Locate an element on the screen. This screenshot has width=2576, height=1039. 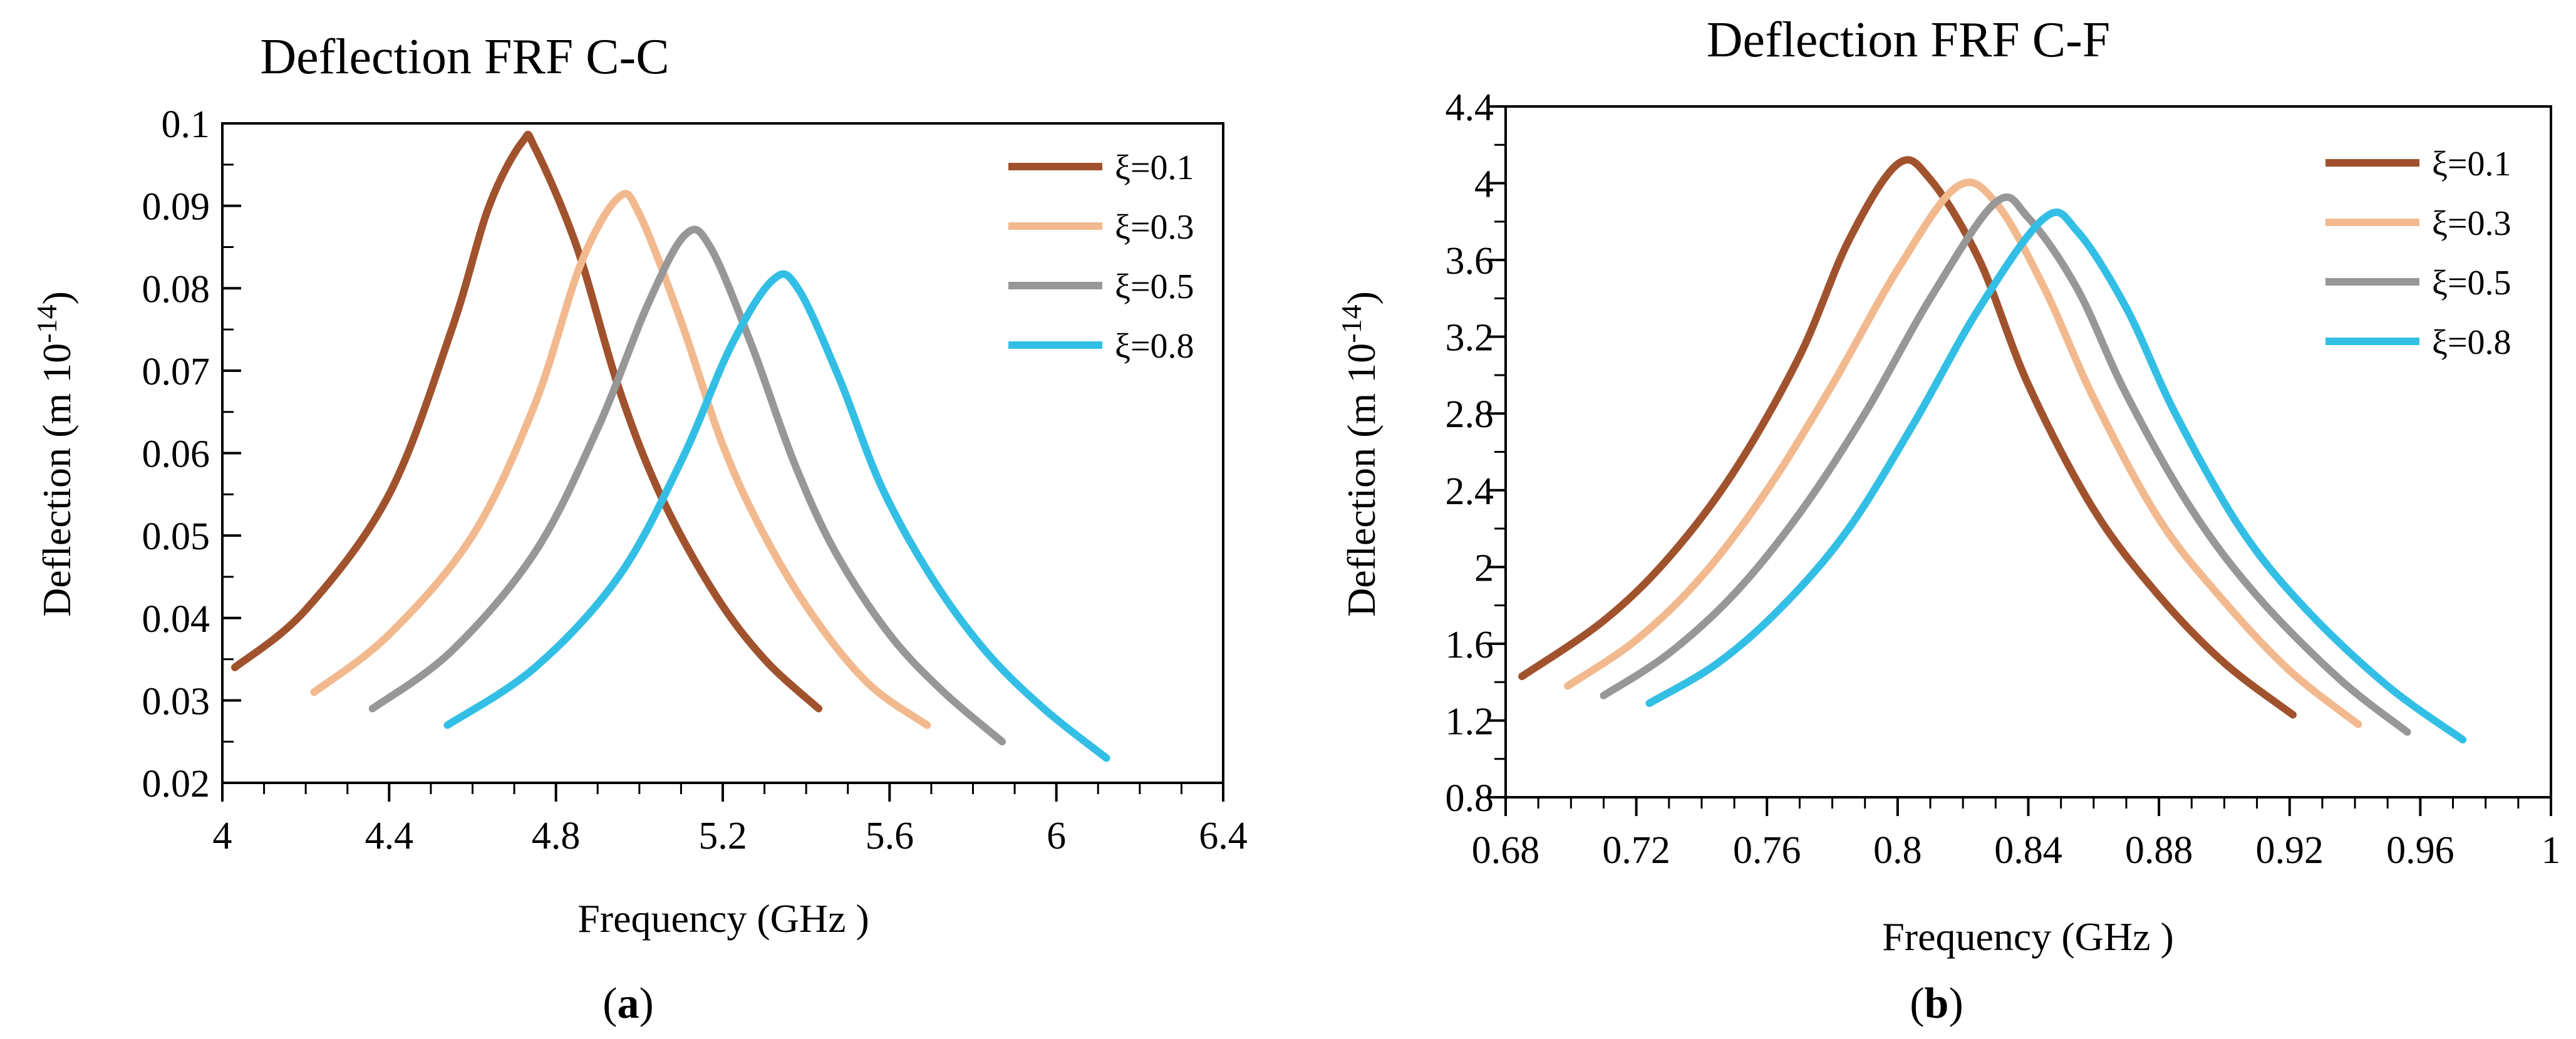
panel-caption-letter: b is located at coordinates (1937, 1004).